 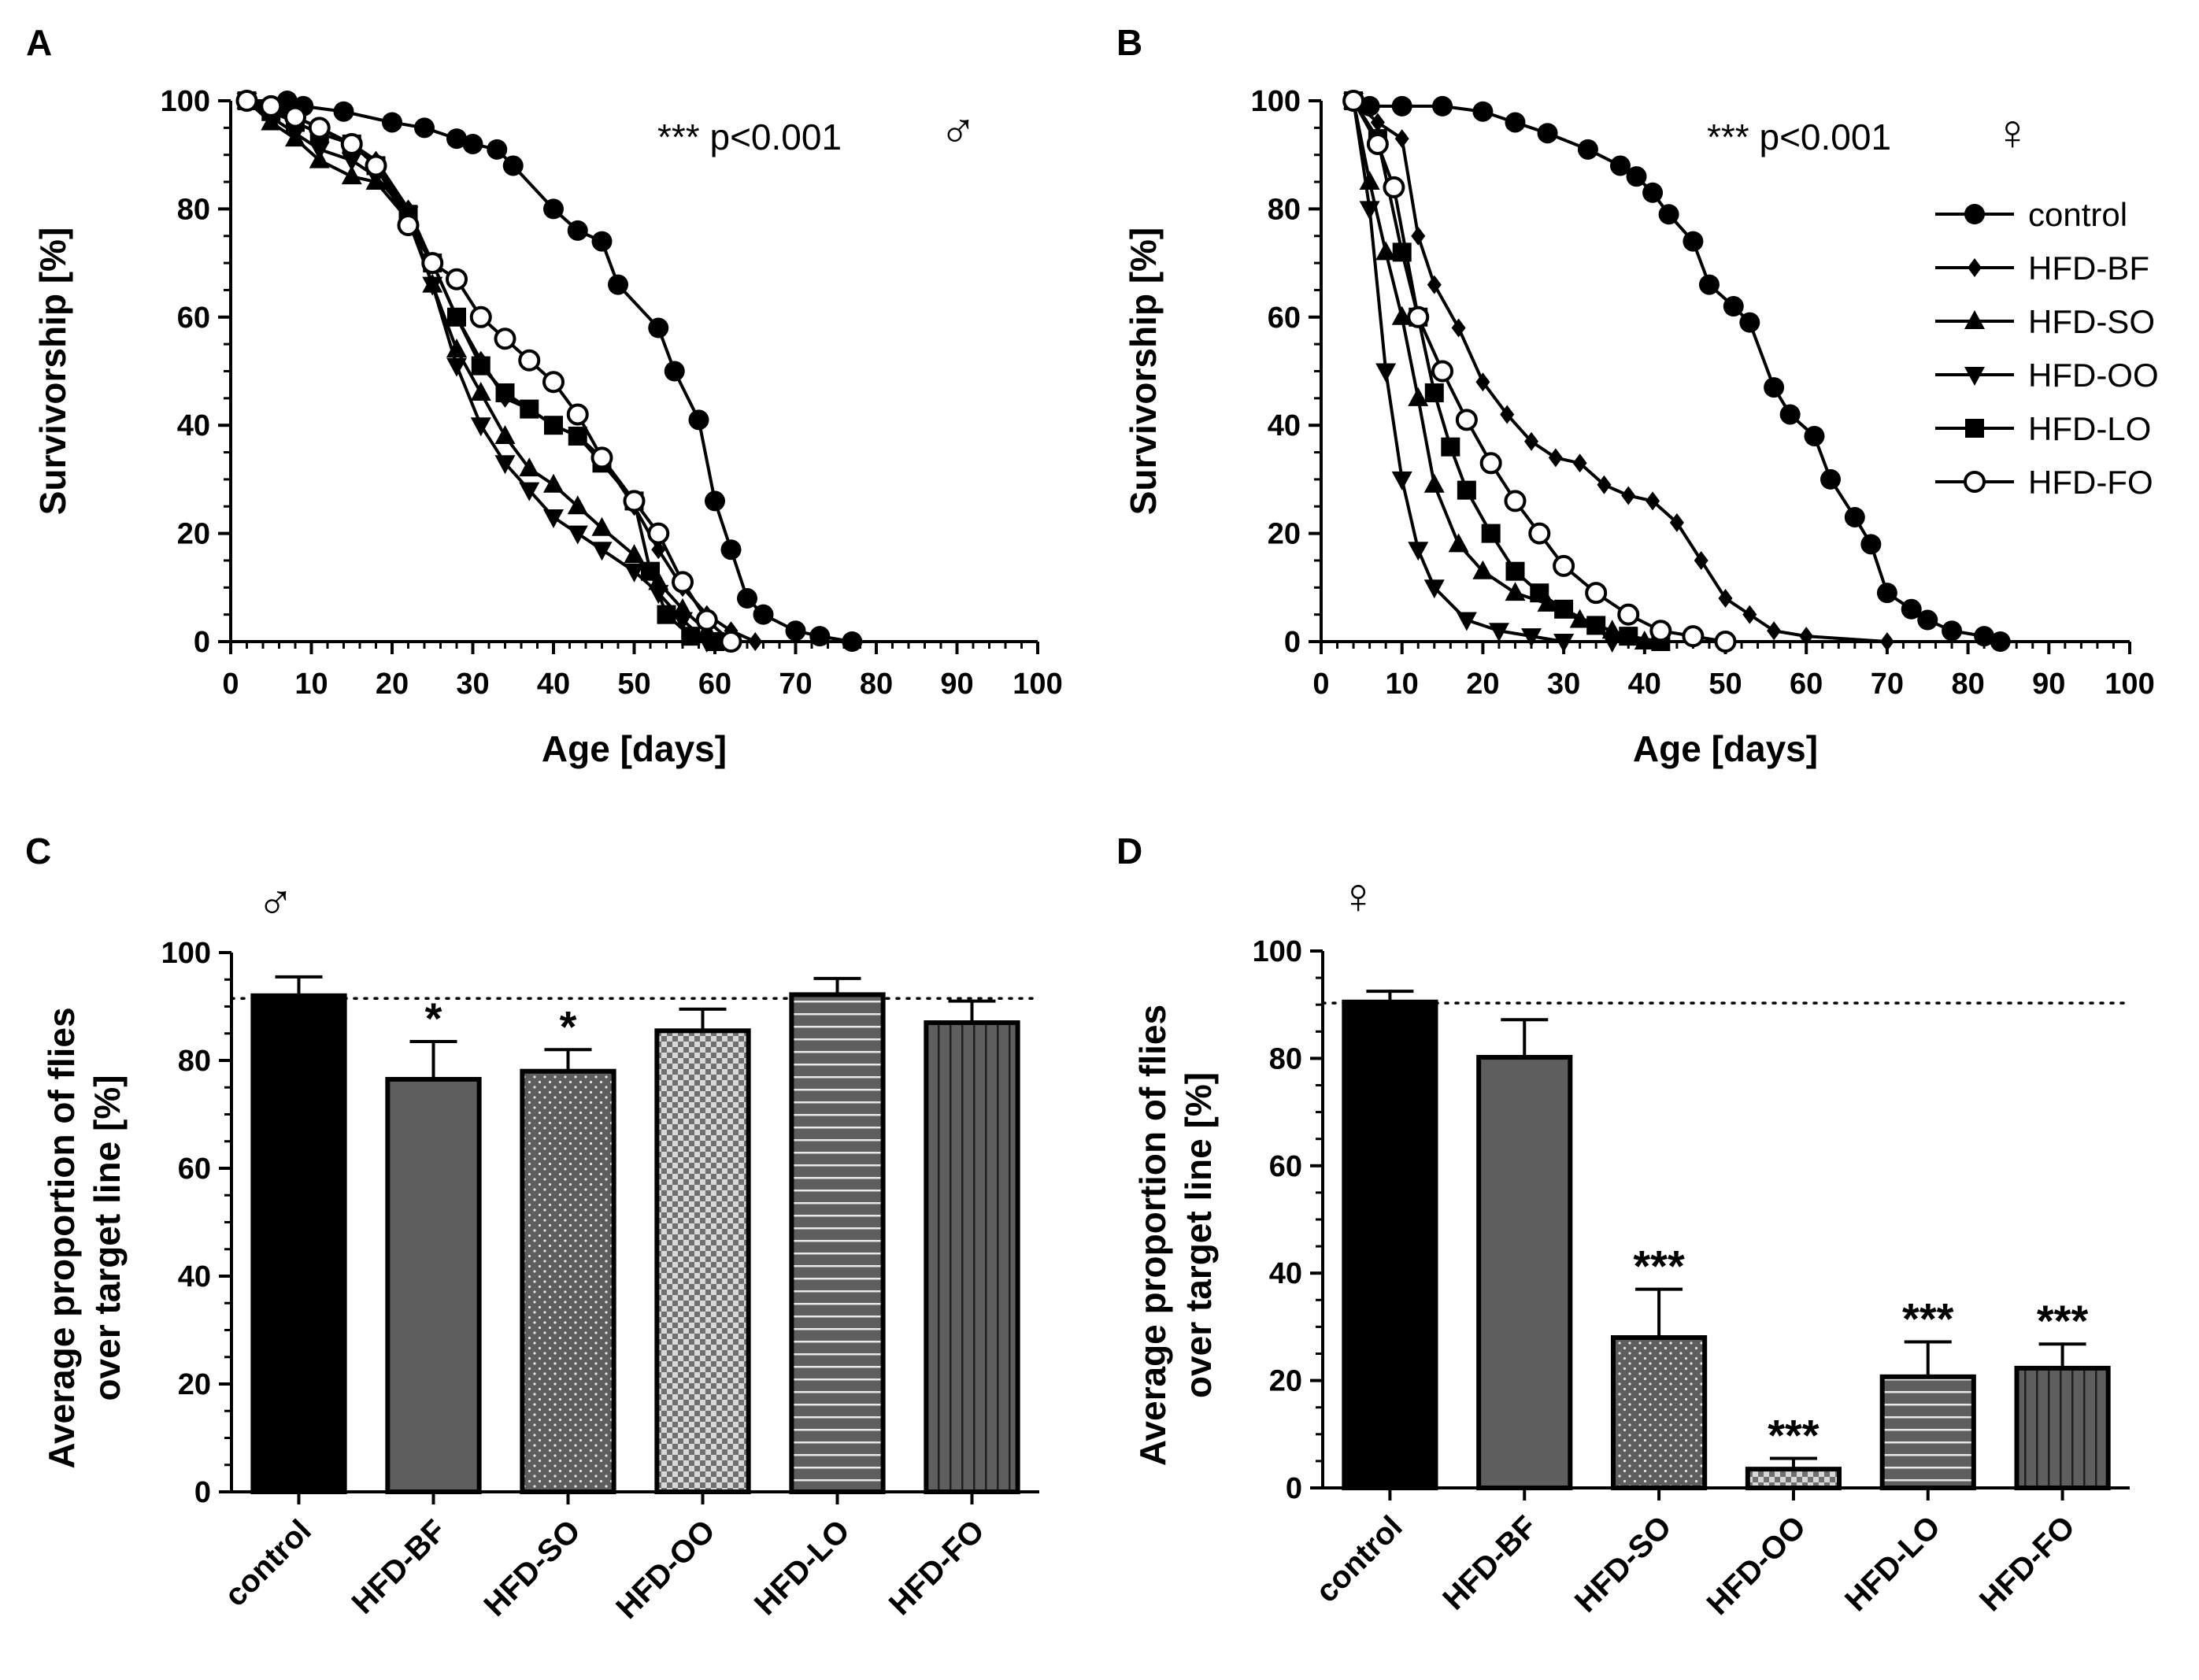 I want to click on y-axis-title: Survivorship [%], so click(x=1143, y=372).